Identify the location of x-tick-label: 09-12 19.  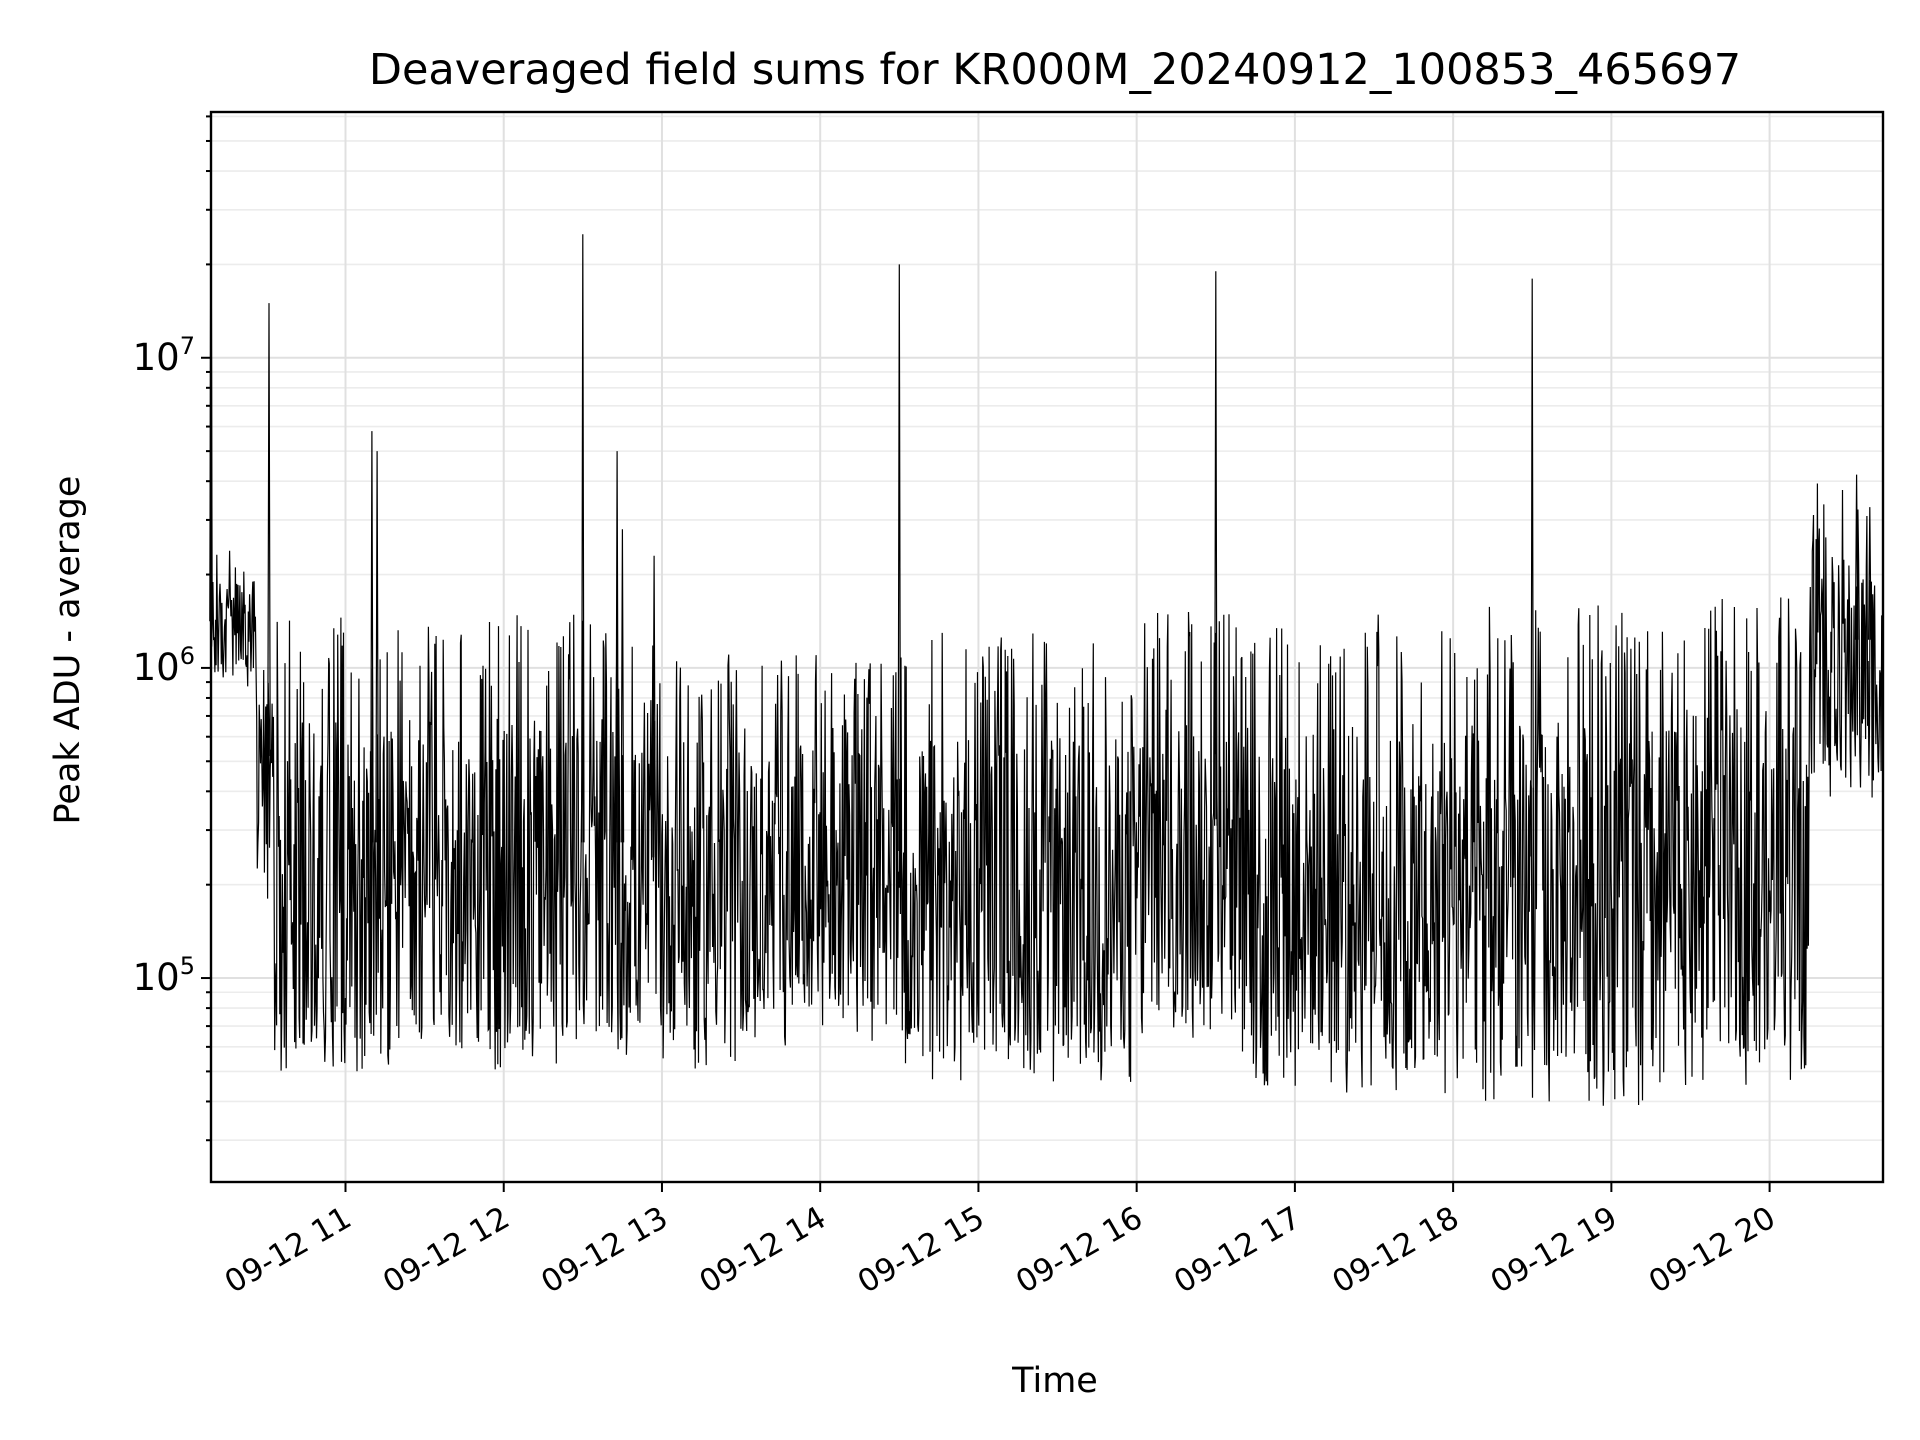
(1554, 1250).